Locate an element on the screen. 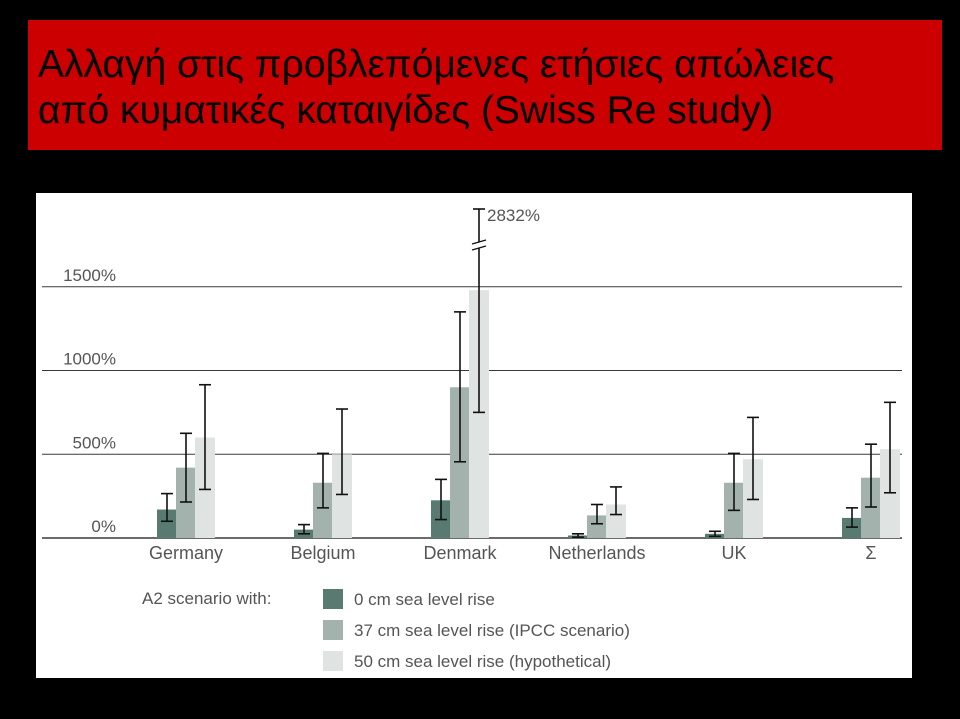 Image resolution: width=960 pixels, height=719 pixels. axis-break-mark-b-Denmark is located at coordinates (479, 248).